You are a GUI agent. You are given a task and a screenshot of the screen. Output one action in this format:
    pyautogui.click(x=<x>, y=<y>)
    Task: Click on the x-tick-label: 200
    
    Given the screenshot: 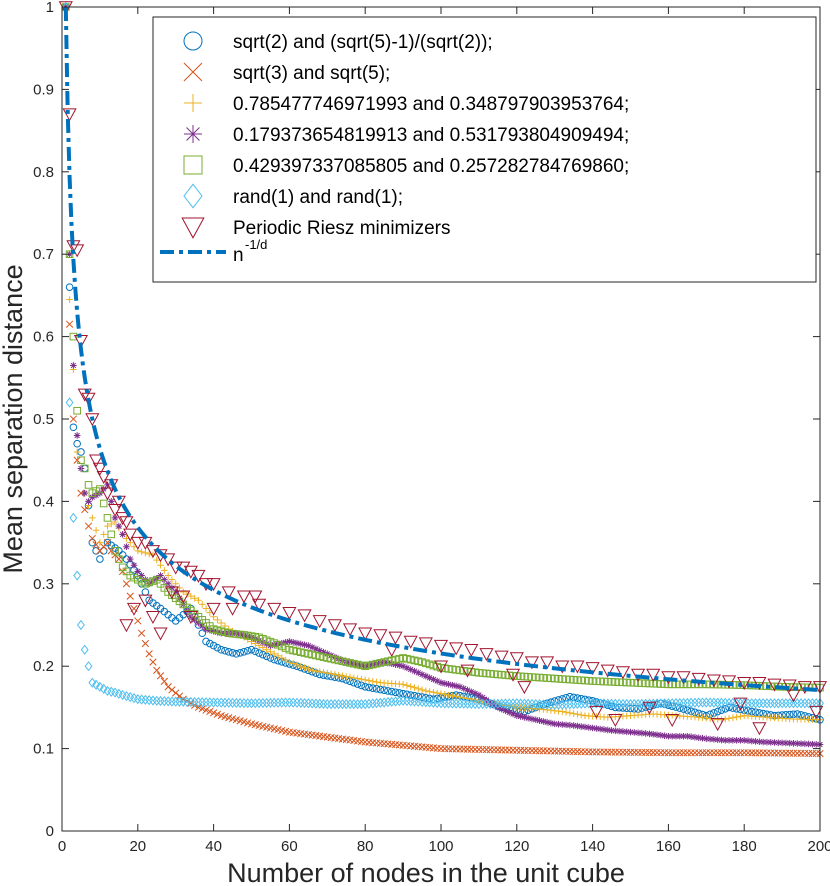 What is the action you would take?
    pyautogui.click(x=818, y=846)
    